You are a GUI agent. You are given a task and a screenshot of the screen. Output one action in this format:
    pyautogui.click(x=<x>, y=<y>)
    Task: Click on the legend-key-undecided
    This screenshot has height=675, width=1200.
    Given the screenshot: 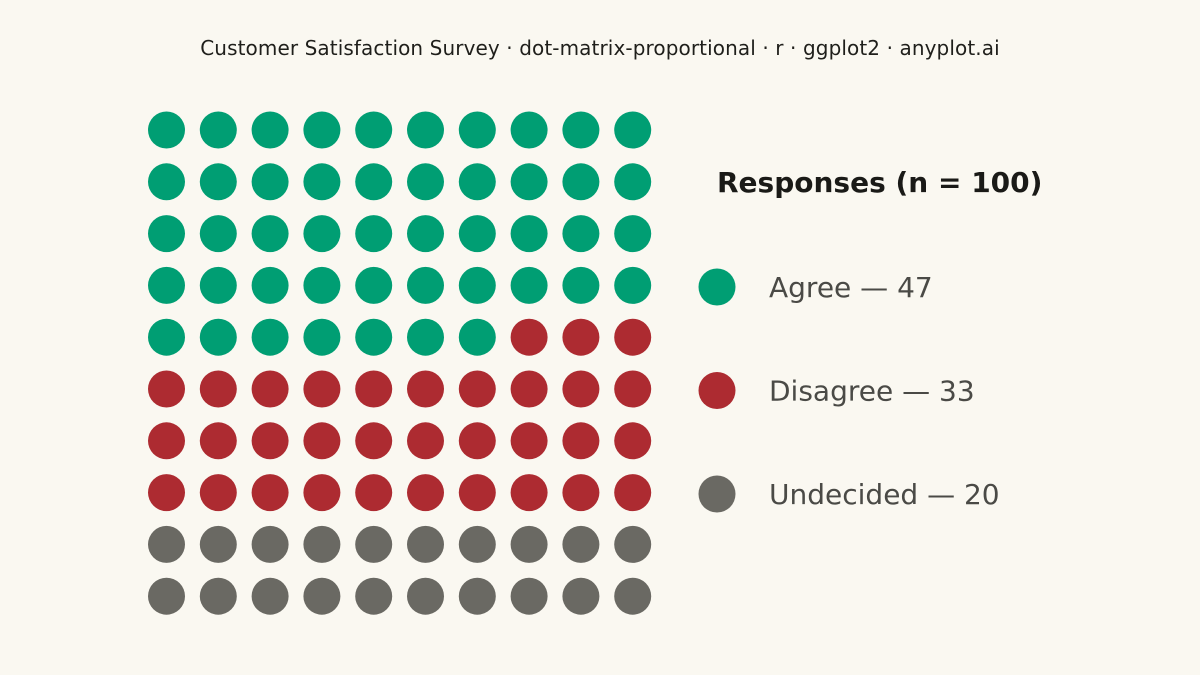 What is the action you would take?
    pyautogui.click(x=717, y=494)
    